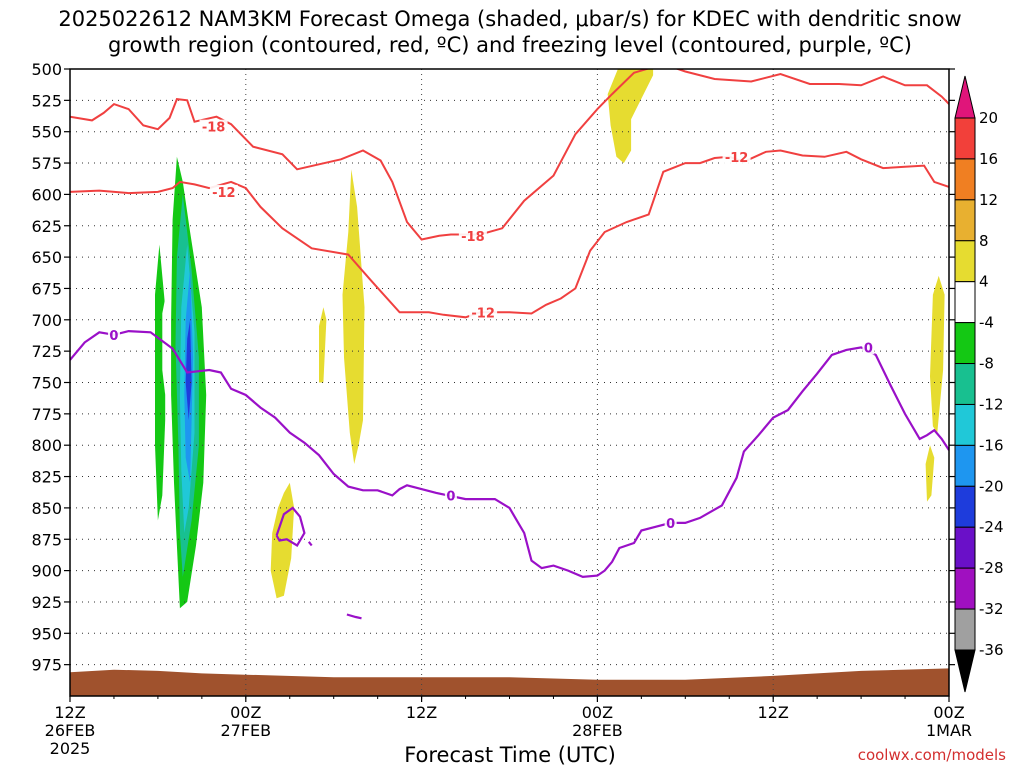 Image resolution: width=1024 pixels, height=772 pixels. I want to click on x-tick-label: 26FEB, so click(70, 730).